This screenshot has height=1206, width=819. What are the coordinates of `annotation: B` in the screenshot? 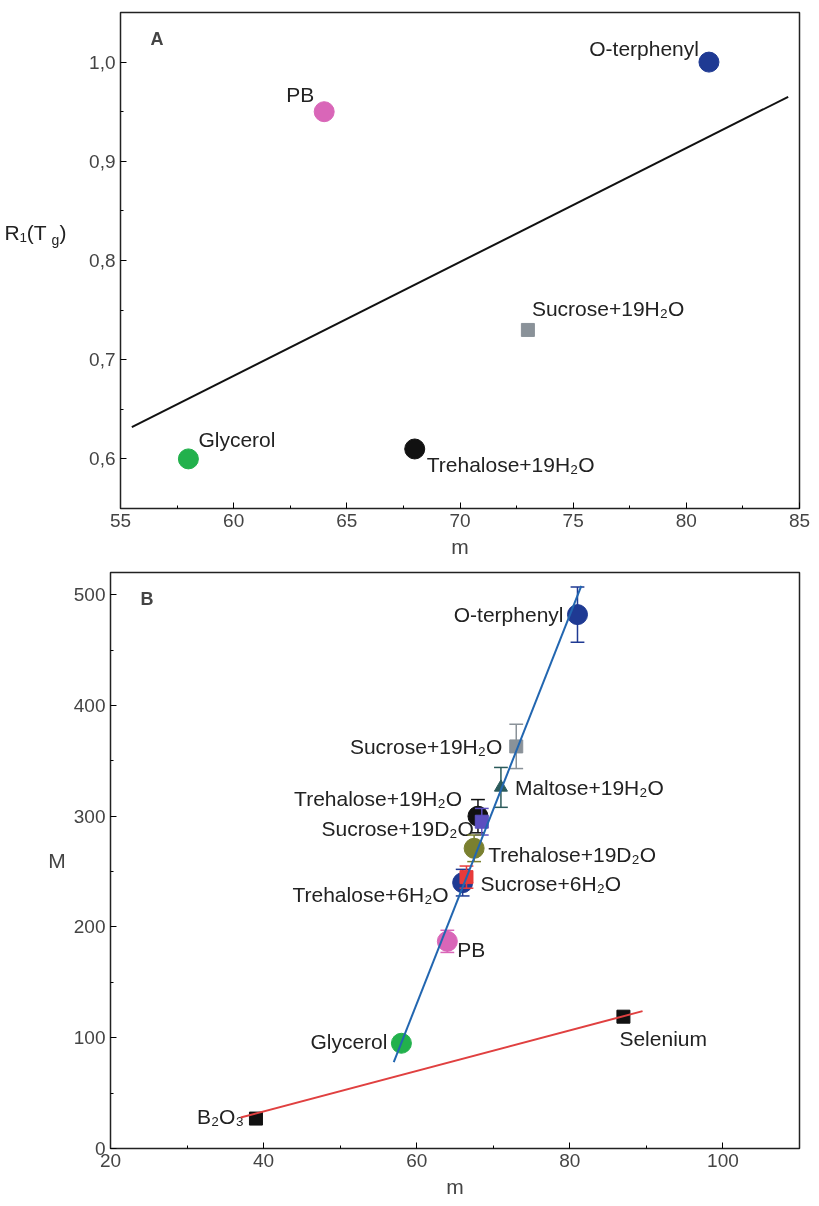 It's located at (147, 598).